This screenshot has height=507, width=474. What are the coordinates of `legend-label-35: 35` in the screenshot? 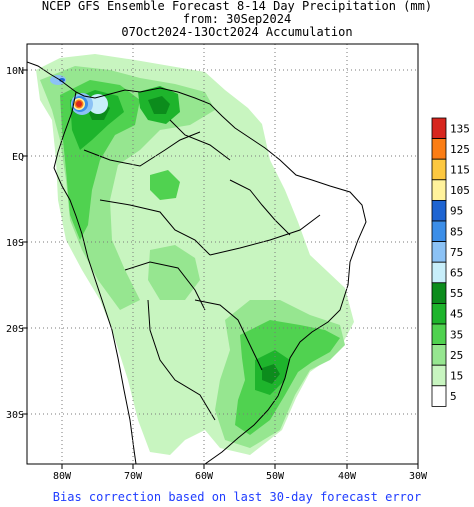 It's located at (456, 334).